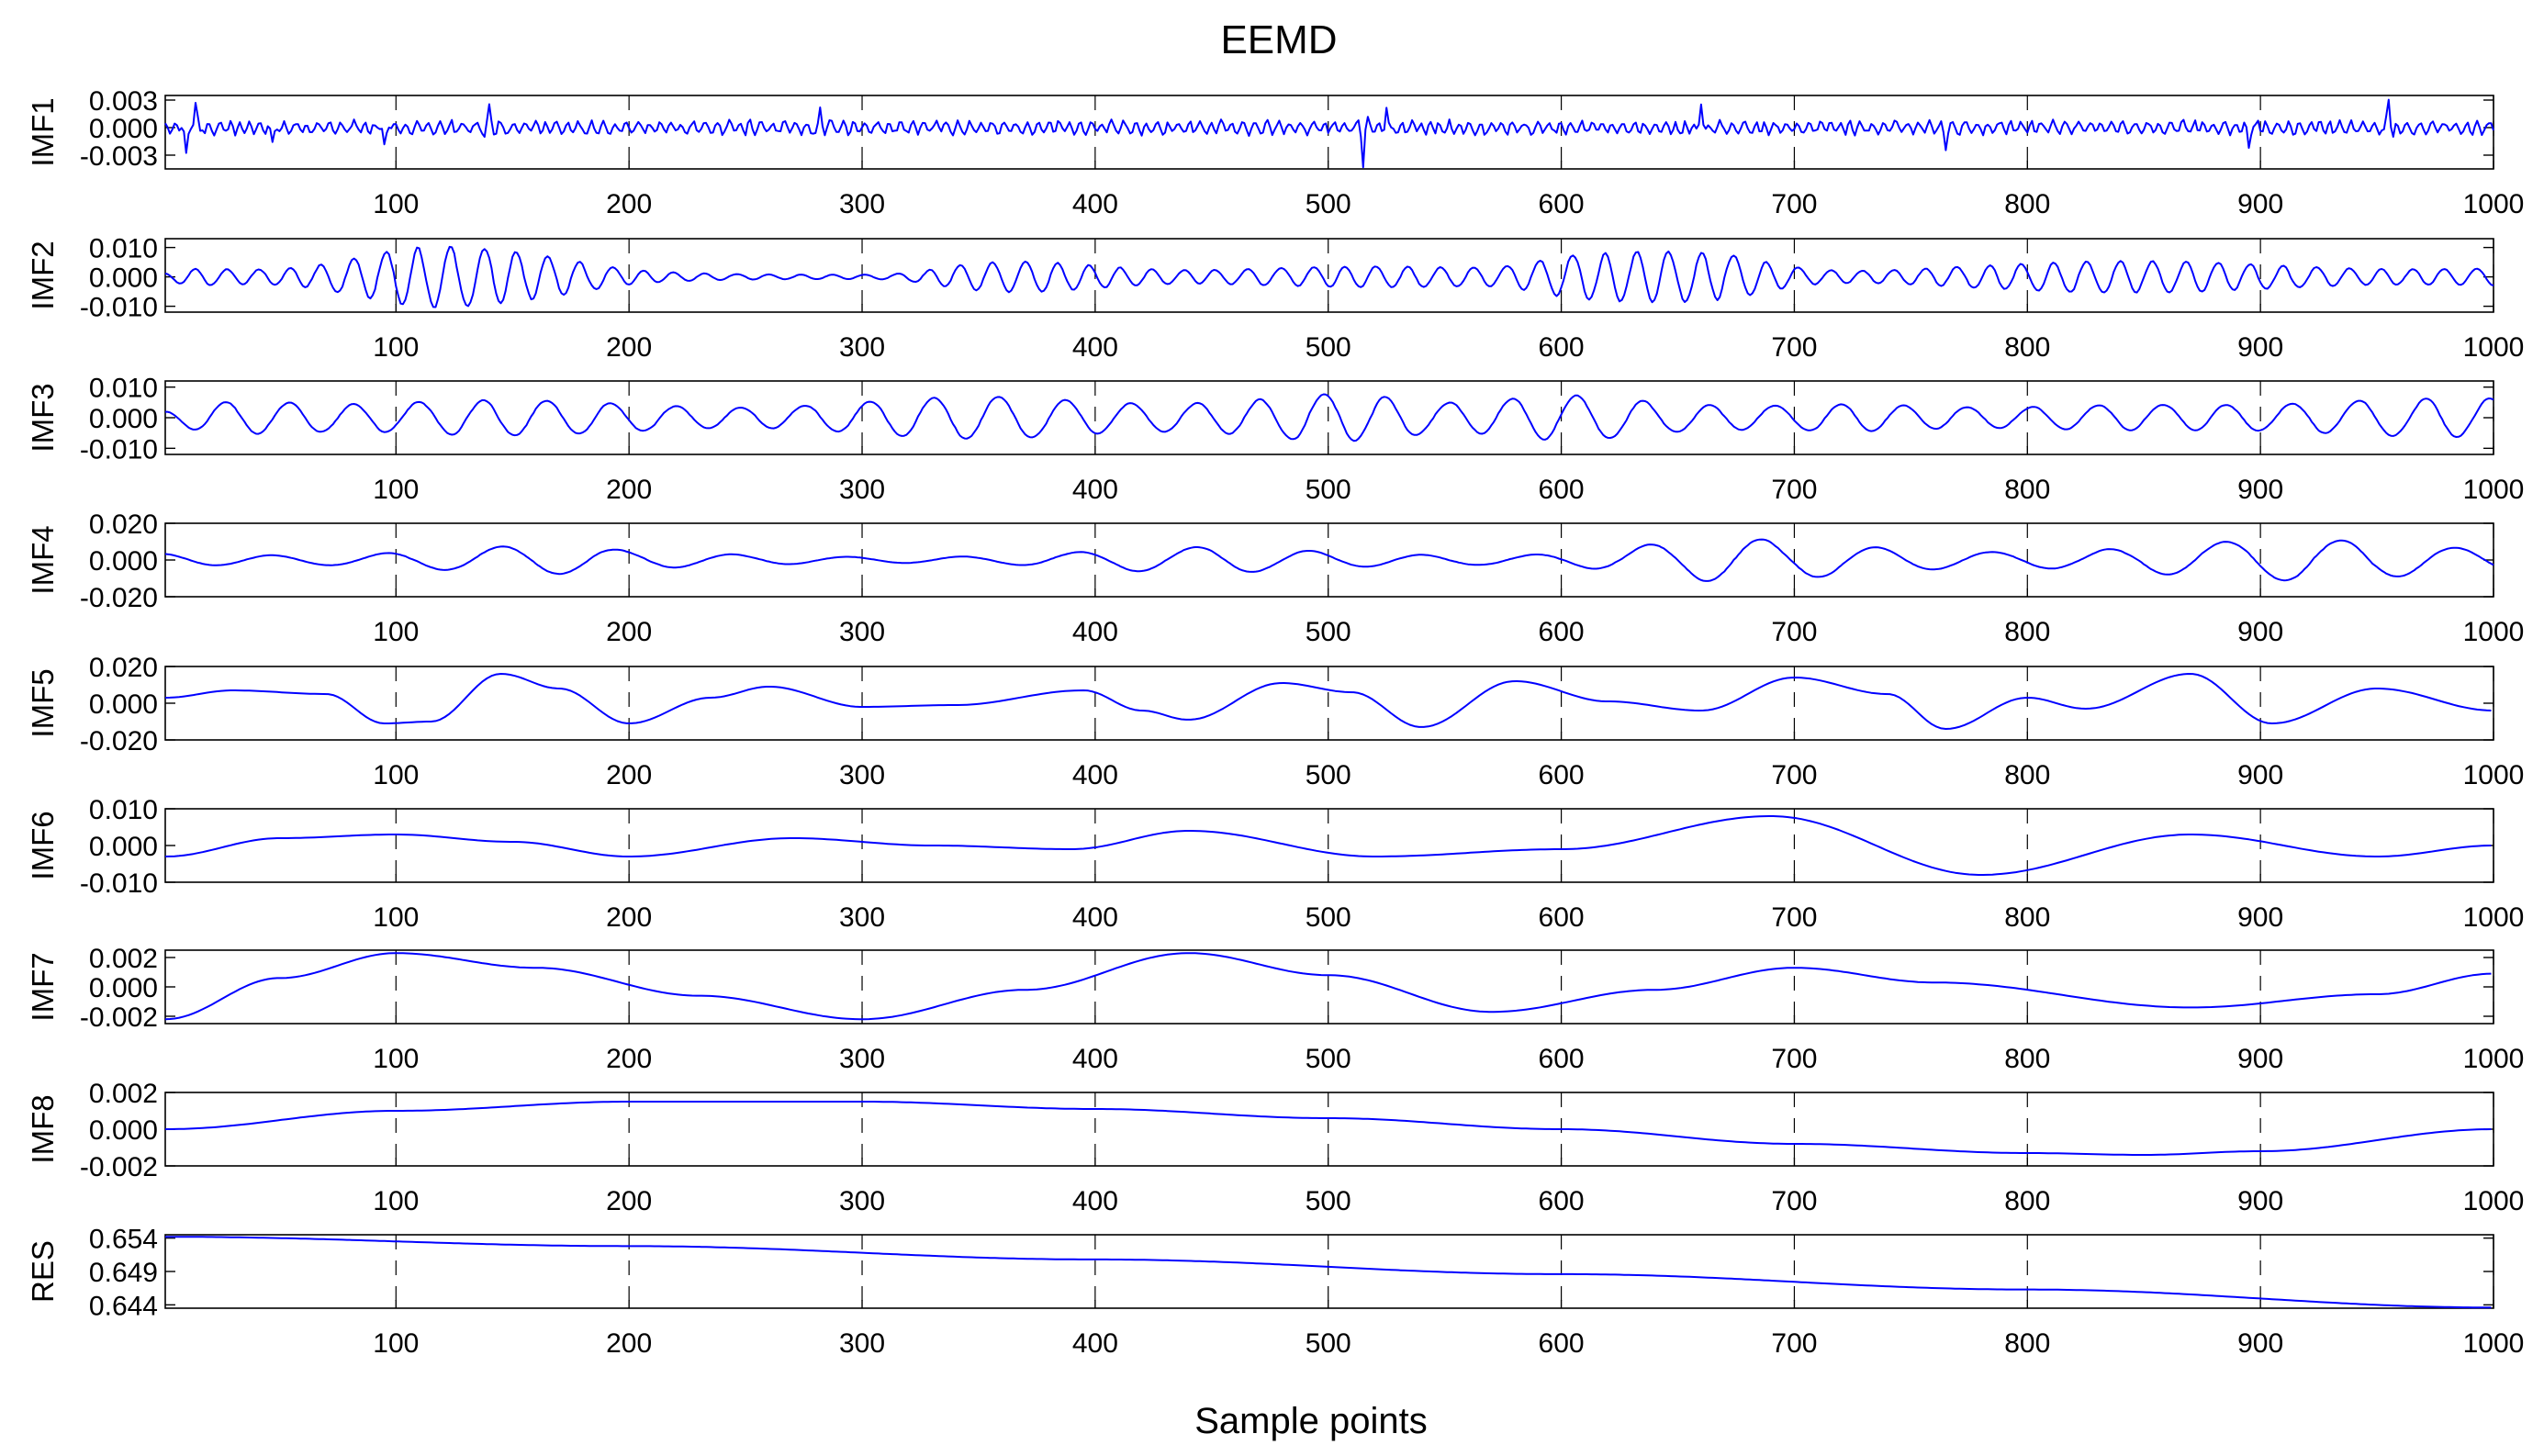 The image size is (2544, 1456). Describe the element at coordinates (123, 668) in the screenshot. I see `y-tick-label: 0.020` at that location.